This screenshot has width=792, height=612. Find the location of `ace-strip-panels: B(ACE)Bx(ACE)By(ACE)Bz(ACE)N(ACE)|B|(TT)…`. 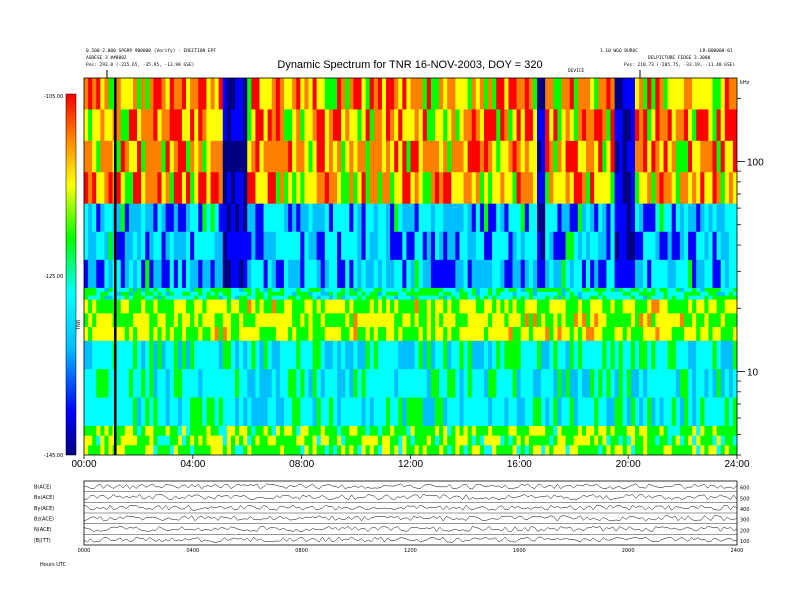

ace-strip-panels: B(ACE)Bx(ACE)By(ACE)Bz(ACE)N(ACE)|B|(TT)… is located at coordinates (392, 517).